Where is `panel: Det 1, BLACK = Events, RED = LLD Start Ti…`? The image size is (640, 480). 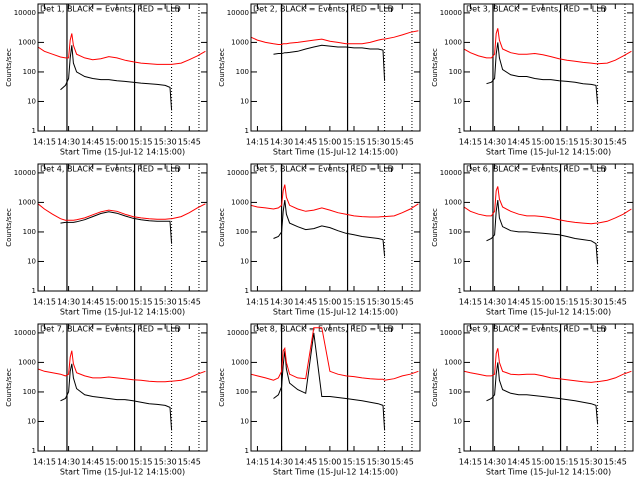 panel: Det 1, BLACK = Events, RED = LLD Start Ti… is located at coordinates (106, 80).